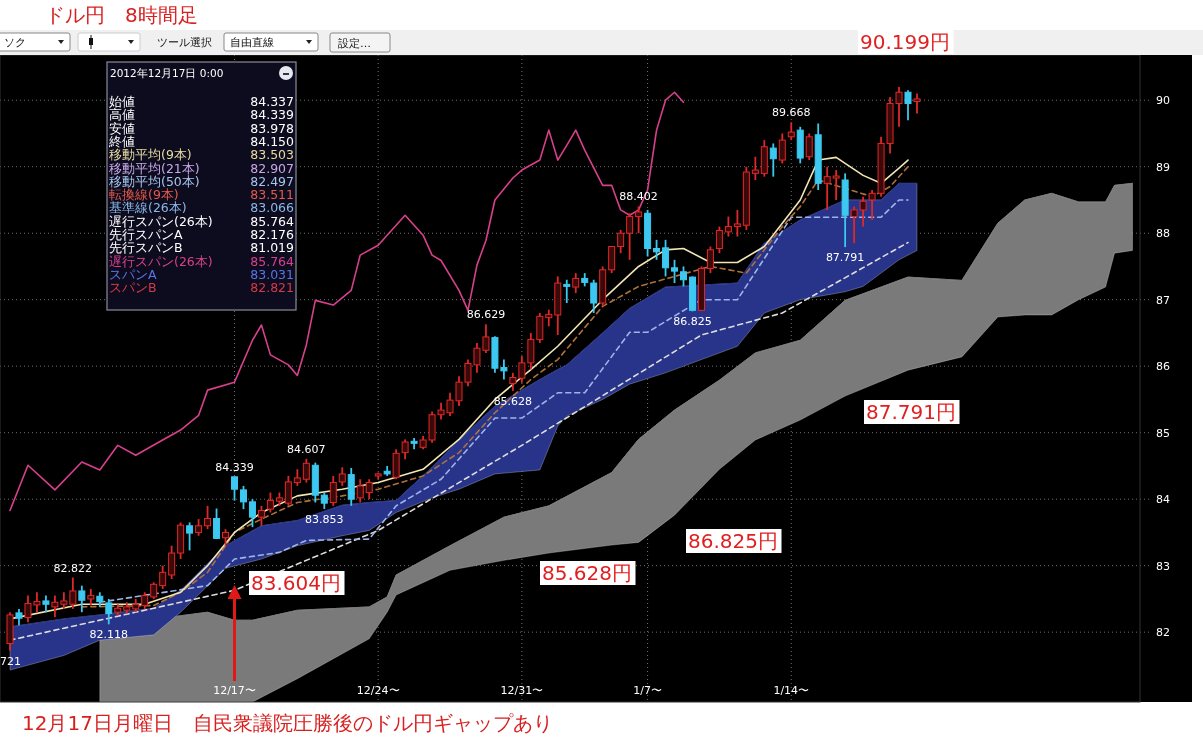  What do you see at coordinates (733, 541) in the screenshot?
I see `annotation: 86.825円` at bounding box center [733, 541].